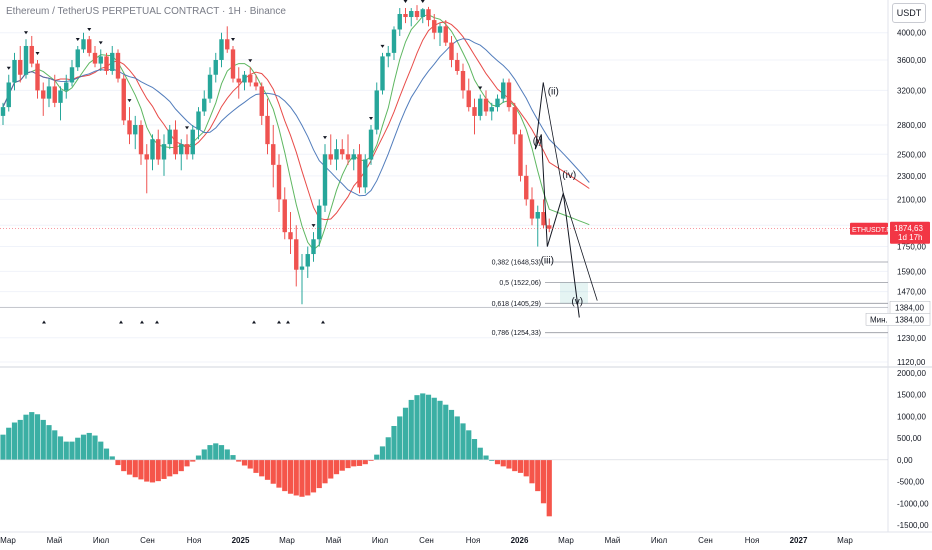 This screenshot has width=932, height=550. What do you see at coordinates (334, 540) in the screenshot?
I see `time-tick-label: Май` at bounding box center [334, 540].